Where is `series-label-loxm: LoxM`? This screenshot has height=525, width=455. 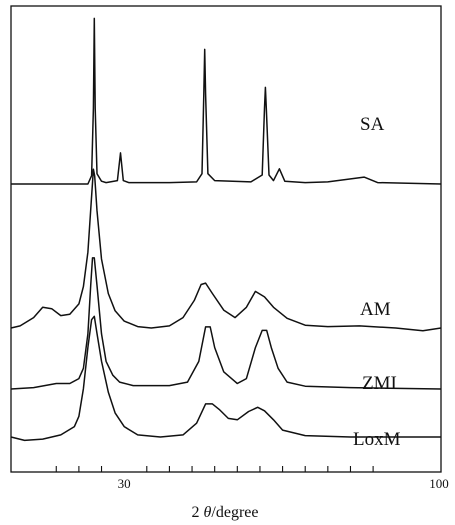
series-label-loxm: LoxM is located at coordinates (377, 439).